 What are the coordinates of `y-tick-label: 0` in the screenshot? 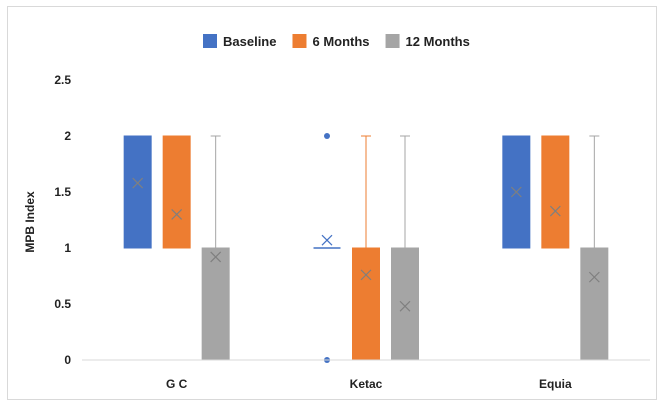 It's located at (67, 360).